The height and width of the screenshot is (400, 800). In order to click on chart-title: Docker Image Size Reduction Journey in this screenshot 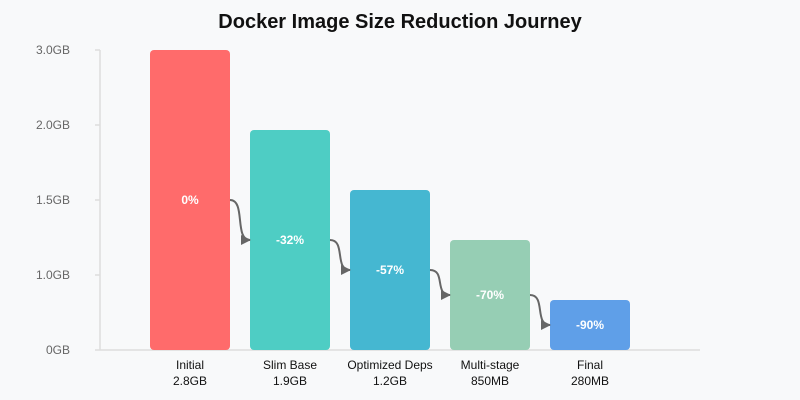, I will do `click(400, 22)`.